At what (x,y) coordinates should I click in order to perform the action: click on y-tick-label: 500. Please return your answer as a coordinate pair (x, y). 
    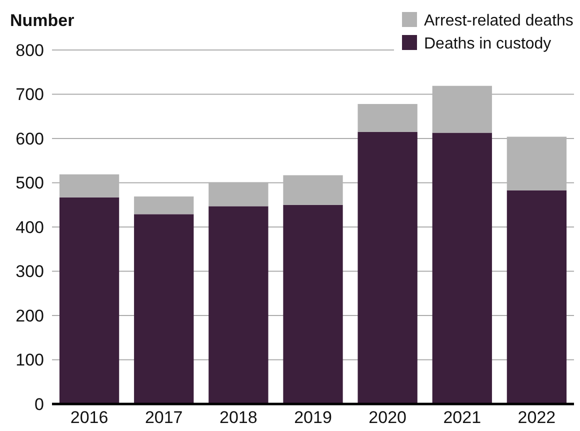
    Looking at the image, I should click on (30, 183).